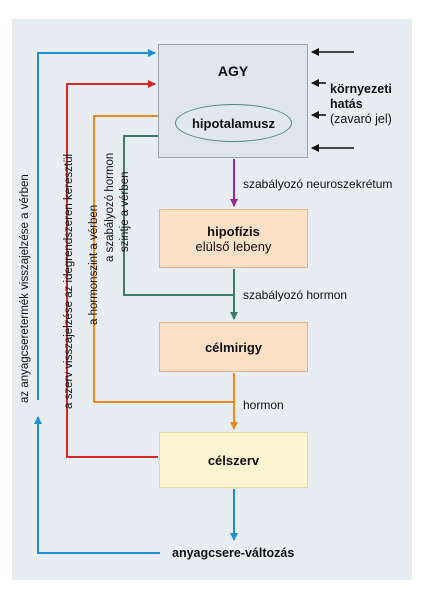 The width and height of the screenshot is (430, 598). Describe the element at coordinates (233, 553) in the screenshot. I see `anyagcsere-label: anyagcsere-változás` at that location.